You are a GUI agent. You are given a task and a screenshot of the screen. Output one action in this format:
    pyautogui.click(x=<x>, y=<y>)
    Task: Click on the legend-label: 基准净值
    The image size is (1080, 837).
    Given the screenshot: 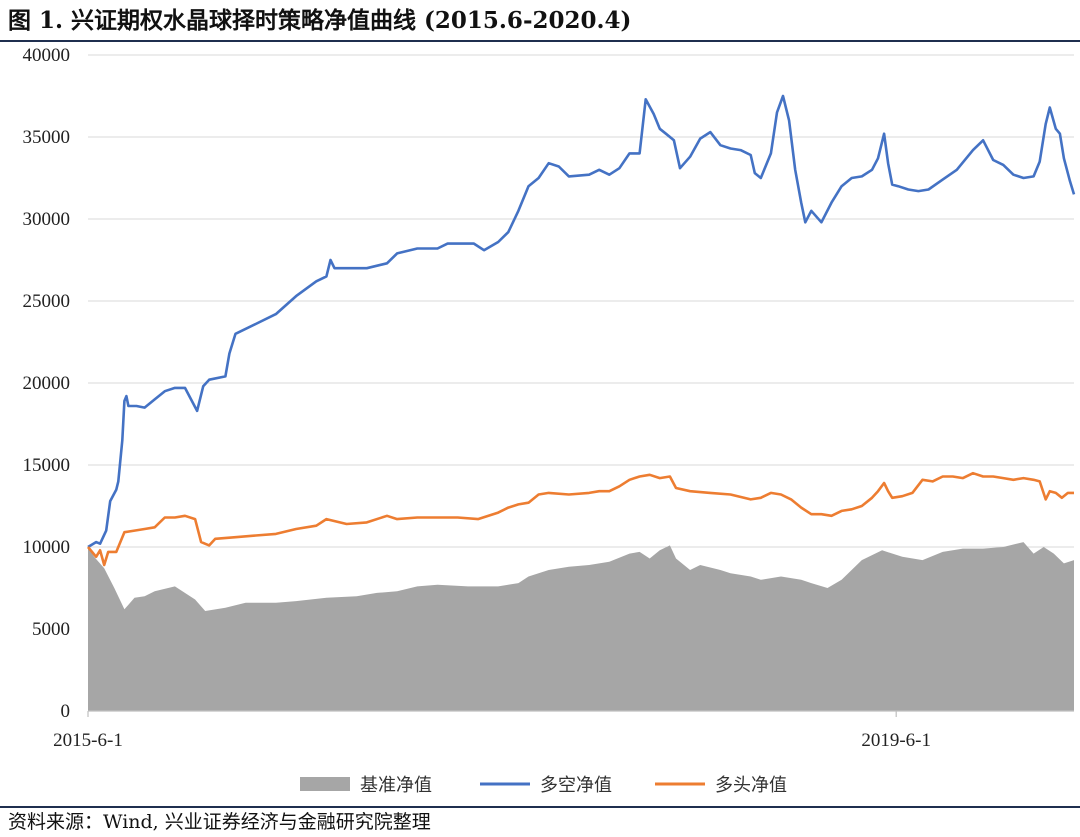 What is the action you would take?
    pyautogui.click(x=396, y=785)
    